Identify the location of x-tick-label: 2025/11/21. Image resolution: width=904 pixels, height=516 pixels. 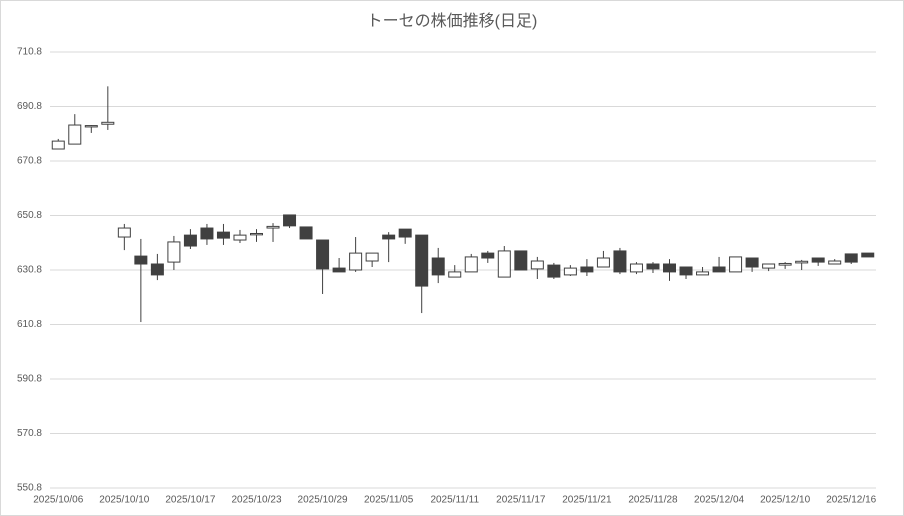
(587, 500).